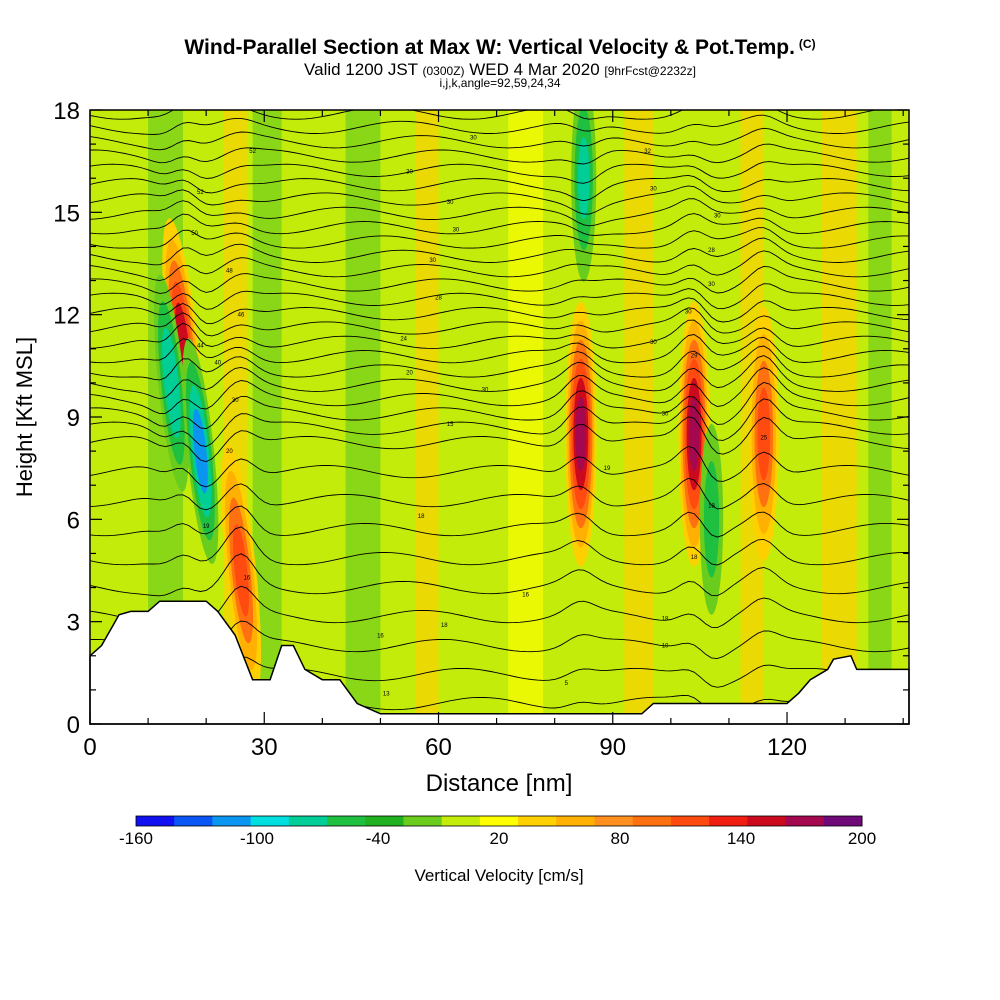 This screenshot has height=1000, width=1000. I want to click on forecast-info: [9hrFcst@2232z], so click(650, 71).